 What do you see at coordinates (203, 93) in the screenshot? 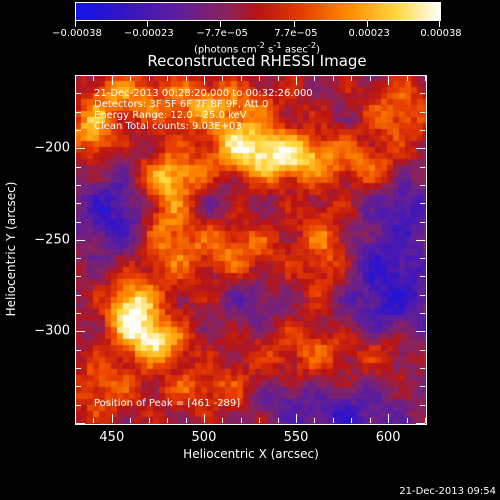
I see `annotation-time-range: 21-Dec-2013 00:28:20.000 to 00:32:26.000` at bounding box center [203, 93].